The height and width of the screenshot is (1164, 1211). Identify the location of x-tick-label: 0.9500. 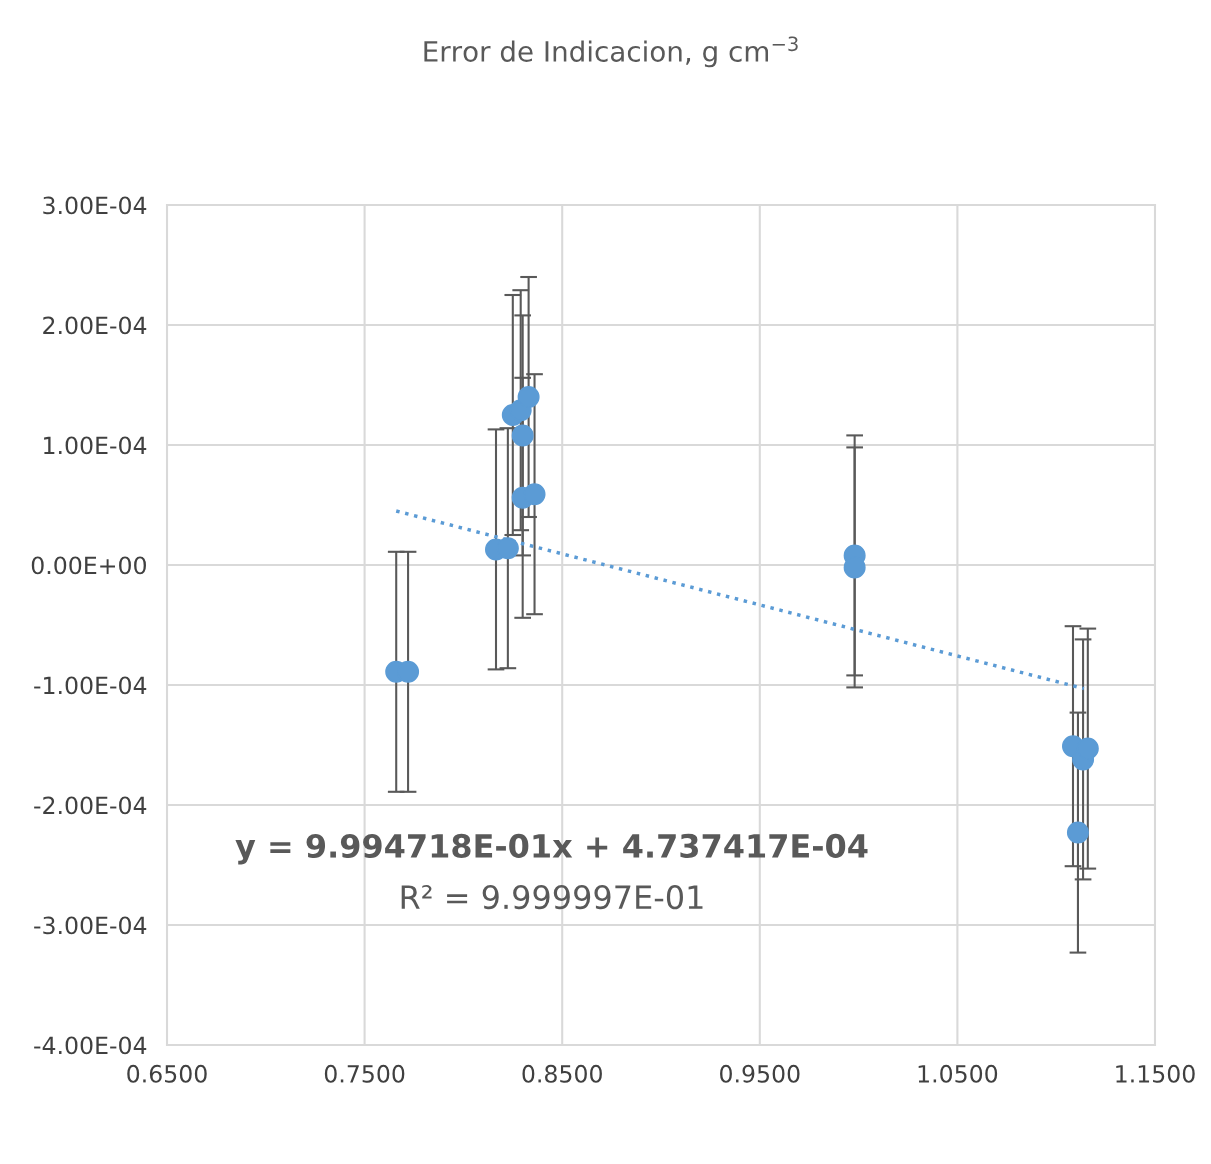
(760, 1073).